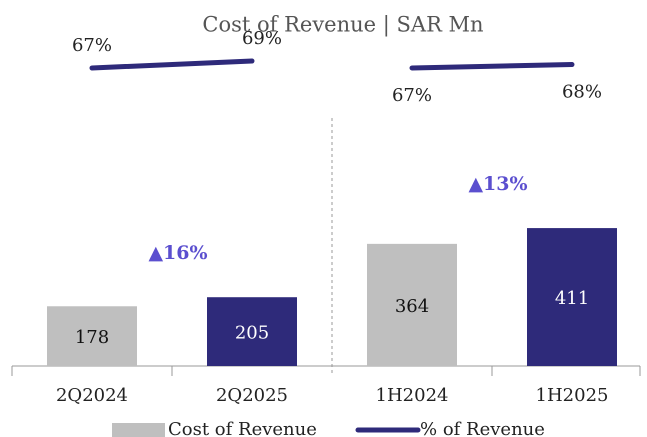 The height and width of the screenshot is (437, 647). What do you see at coordinates (242, 428) in the screenshot?
I see `legend-label: Cost of Revenue` at bounding box center [242, 428].